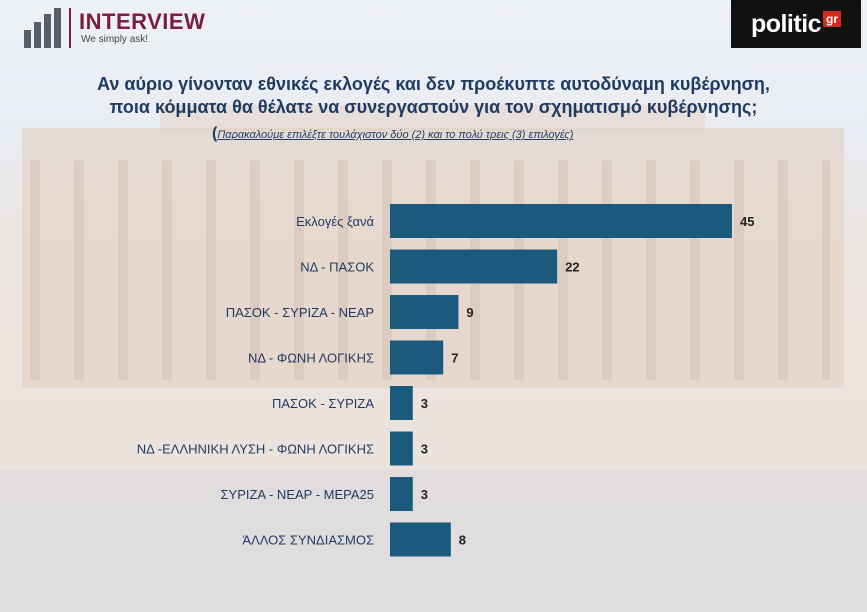  What do you see at coordinates (142, 21) in the screenshot?
I see `interview-logo-name: INTERVIEW` at bounding box center [142, 21].